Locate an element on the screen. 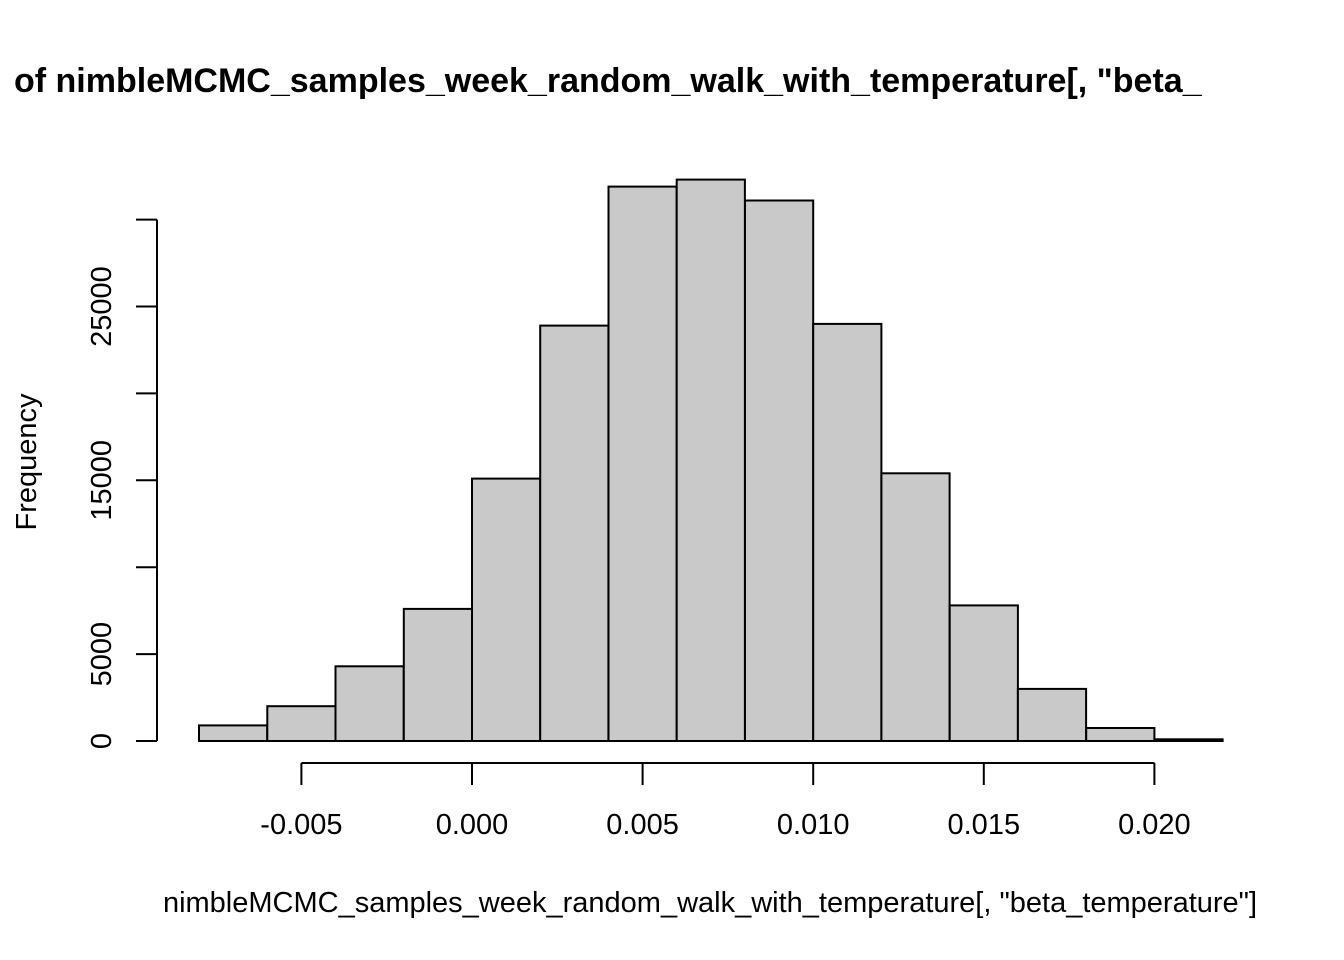 Image resolution: width=1344 pixels, height=960 pixels. y-tick-label-5: 25000 is located at coordinates (102, 306).